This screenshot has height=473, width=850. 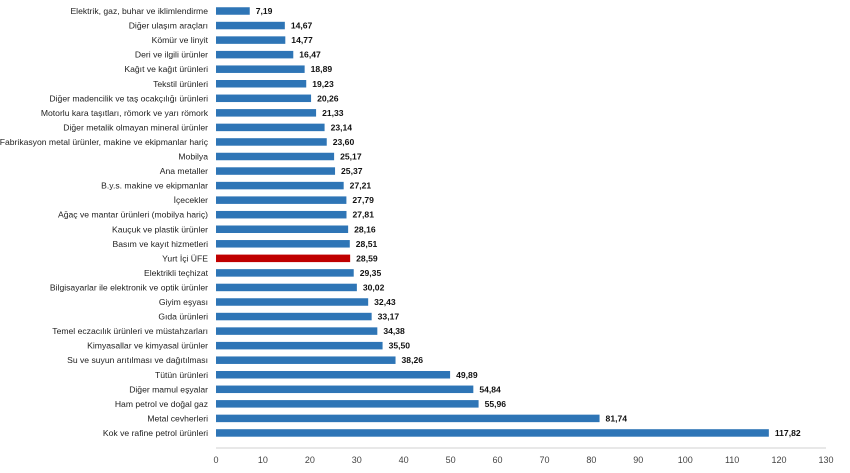 What do you see at coordinates (154, 186) in the screenshot?
I see `category-label: B.y.s. makine ve ekipmanlar` at bounding box center [154, 186].